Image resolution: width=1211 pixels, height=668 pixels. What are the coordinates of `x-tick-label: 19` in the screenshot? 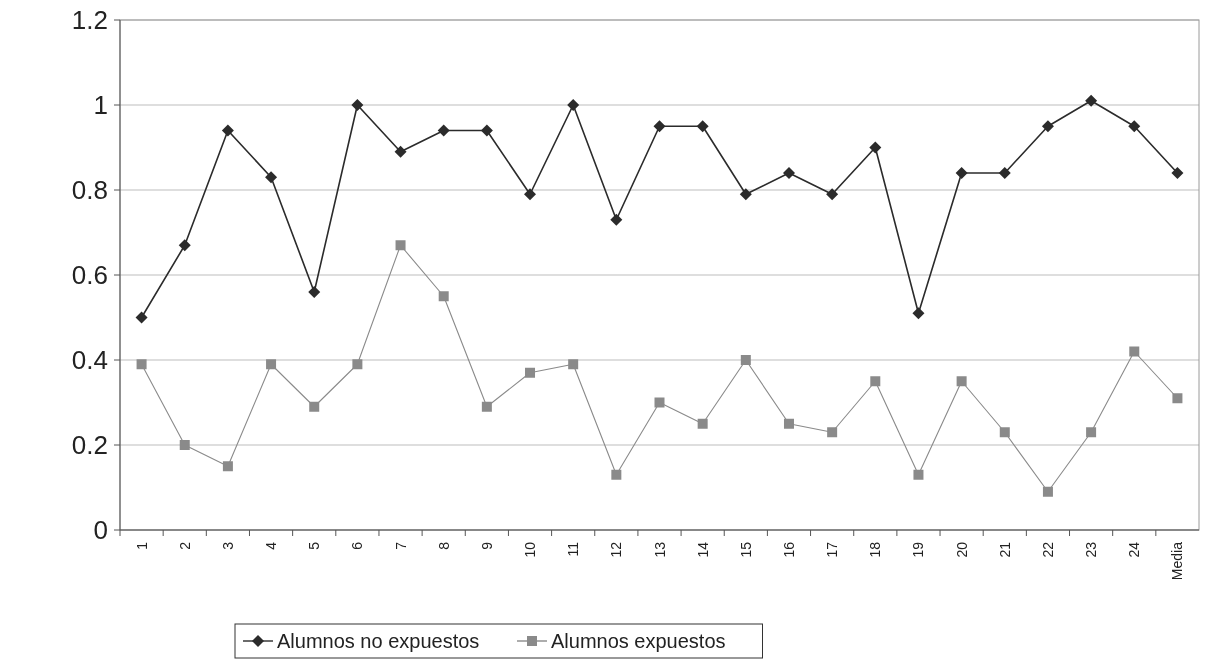 It's located at (918, 549).